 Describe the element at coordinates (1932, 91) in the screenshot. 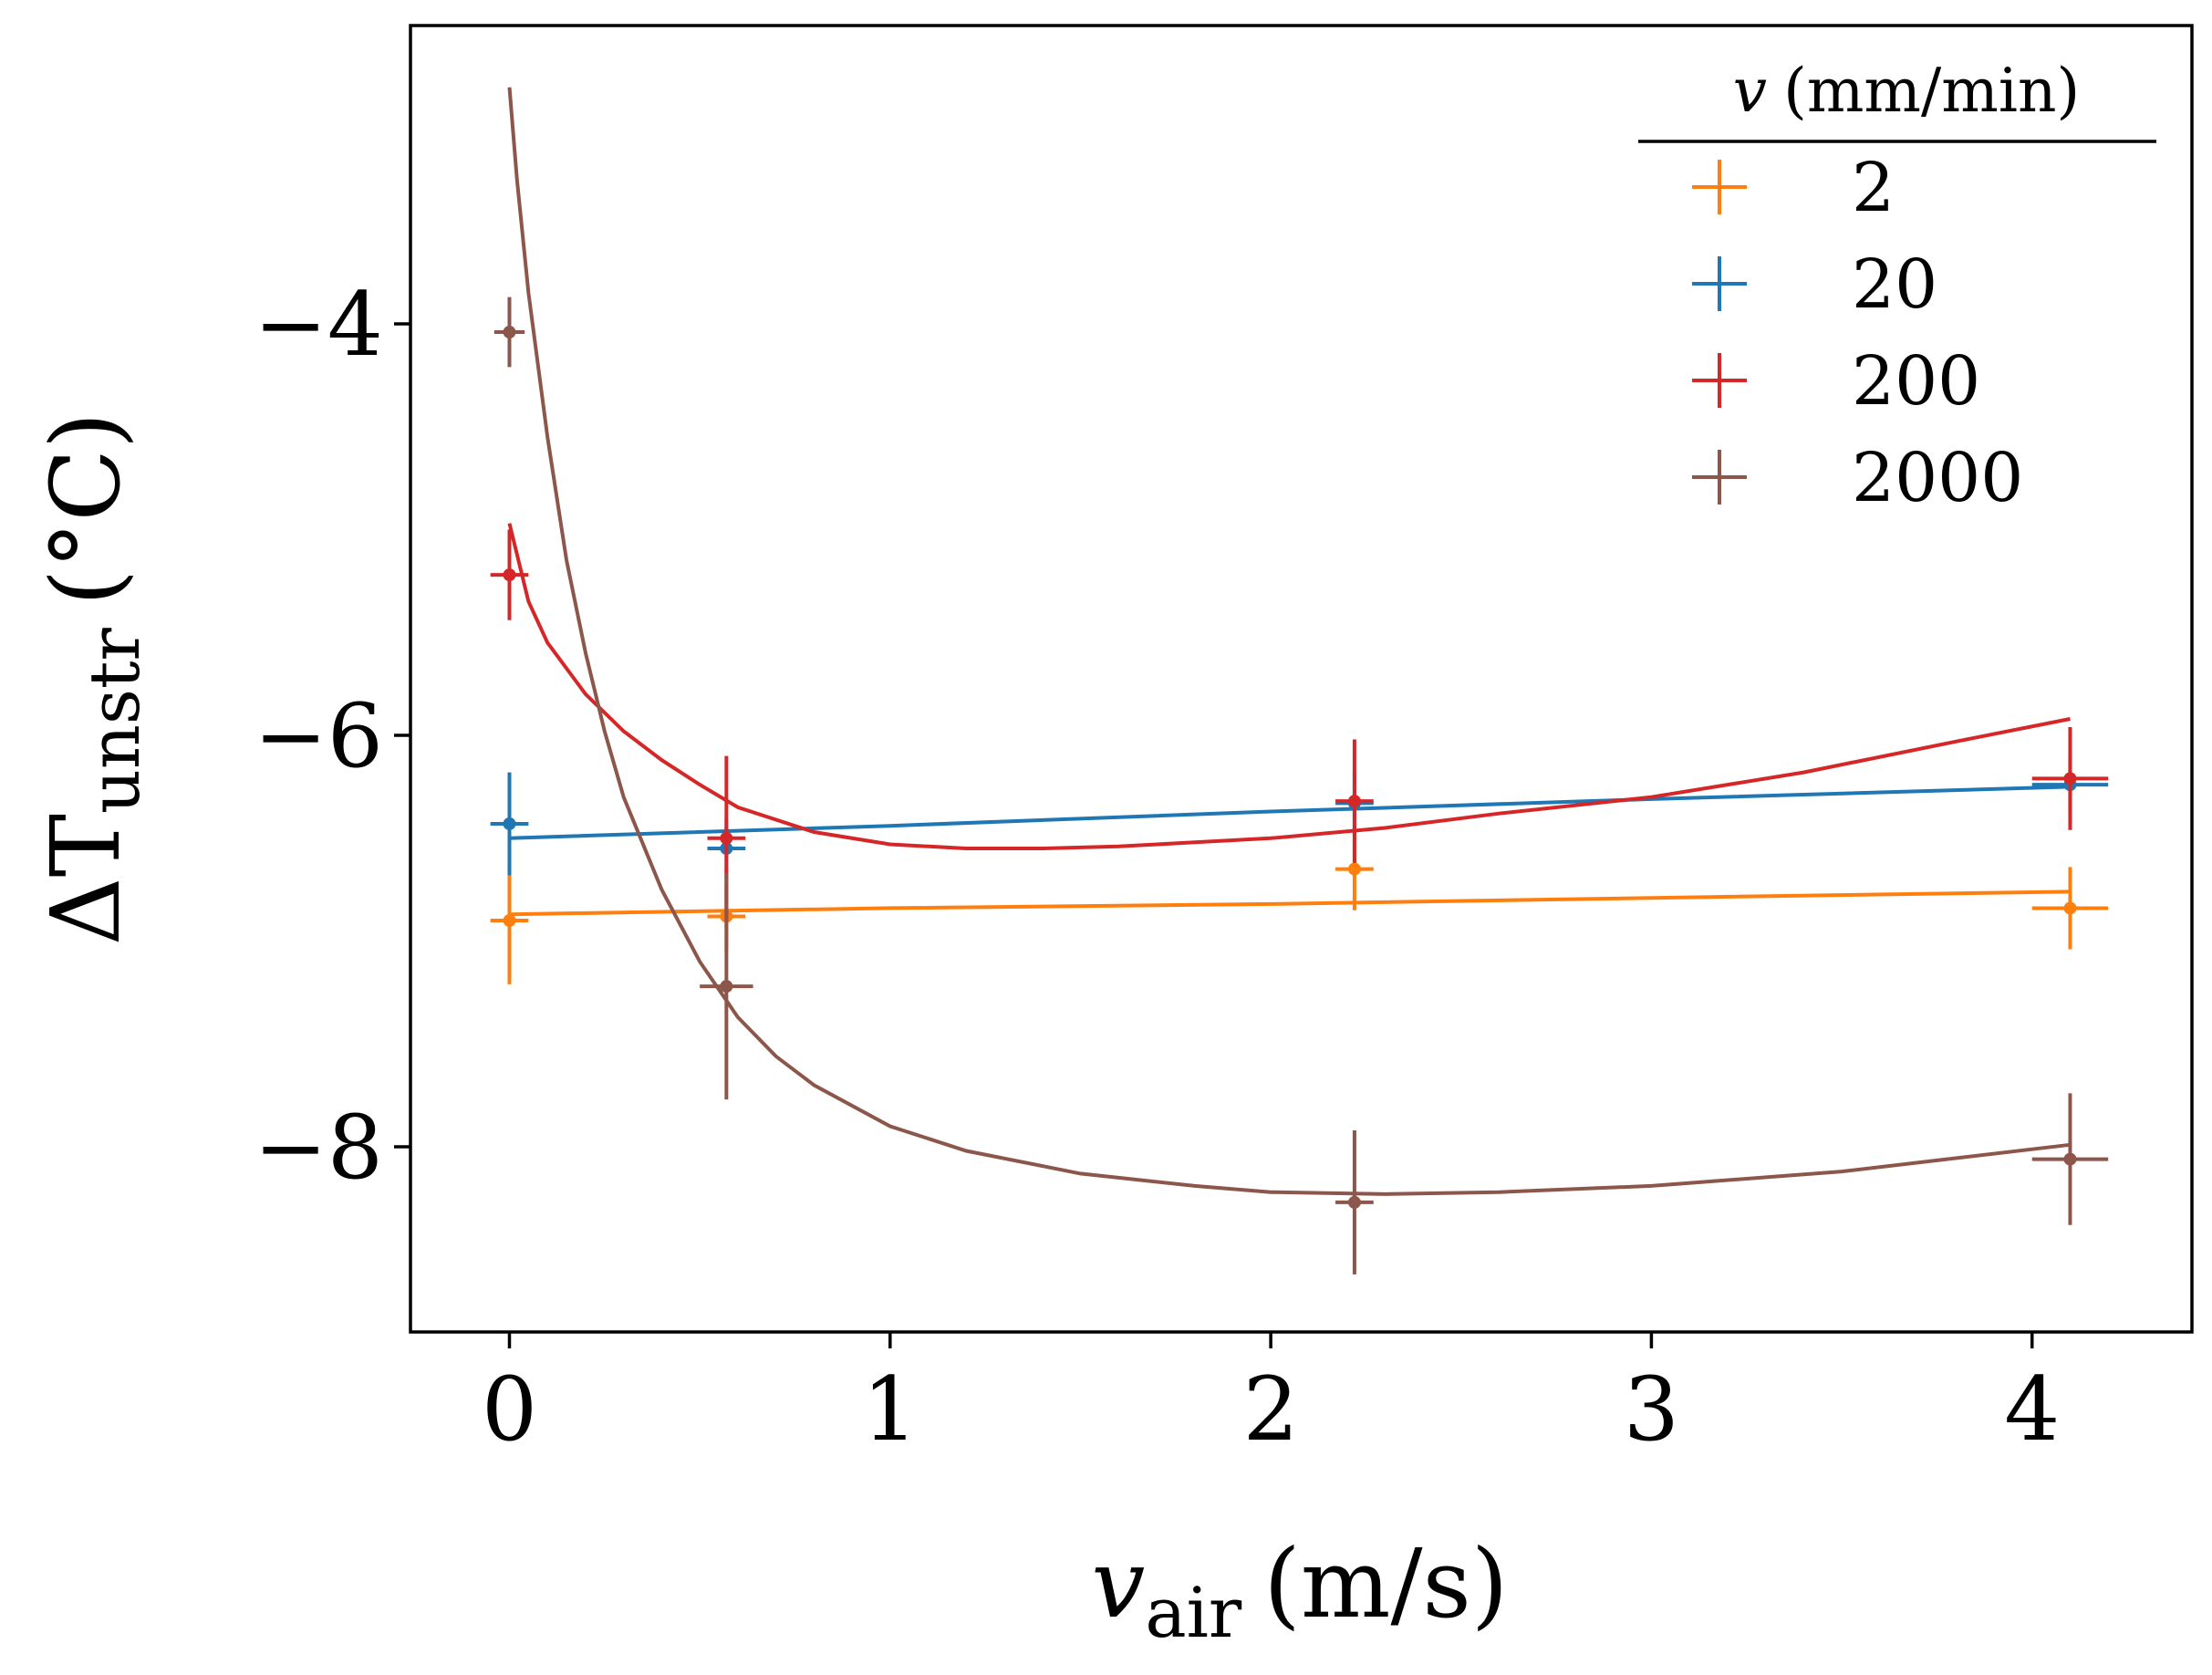

I see `legend-title-unit: (mm/min)` at that location.